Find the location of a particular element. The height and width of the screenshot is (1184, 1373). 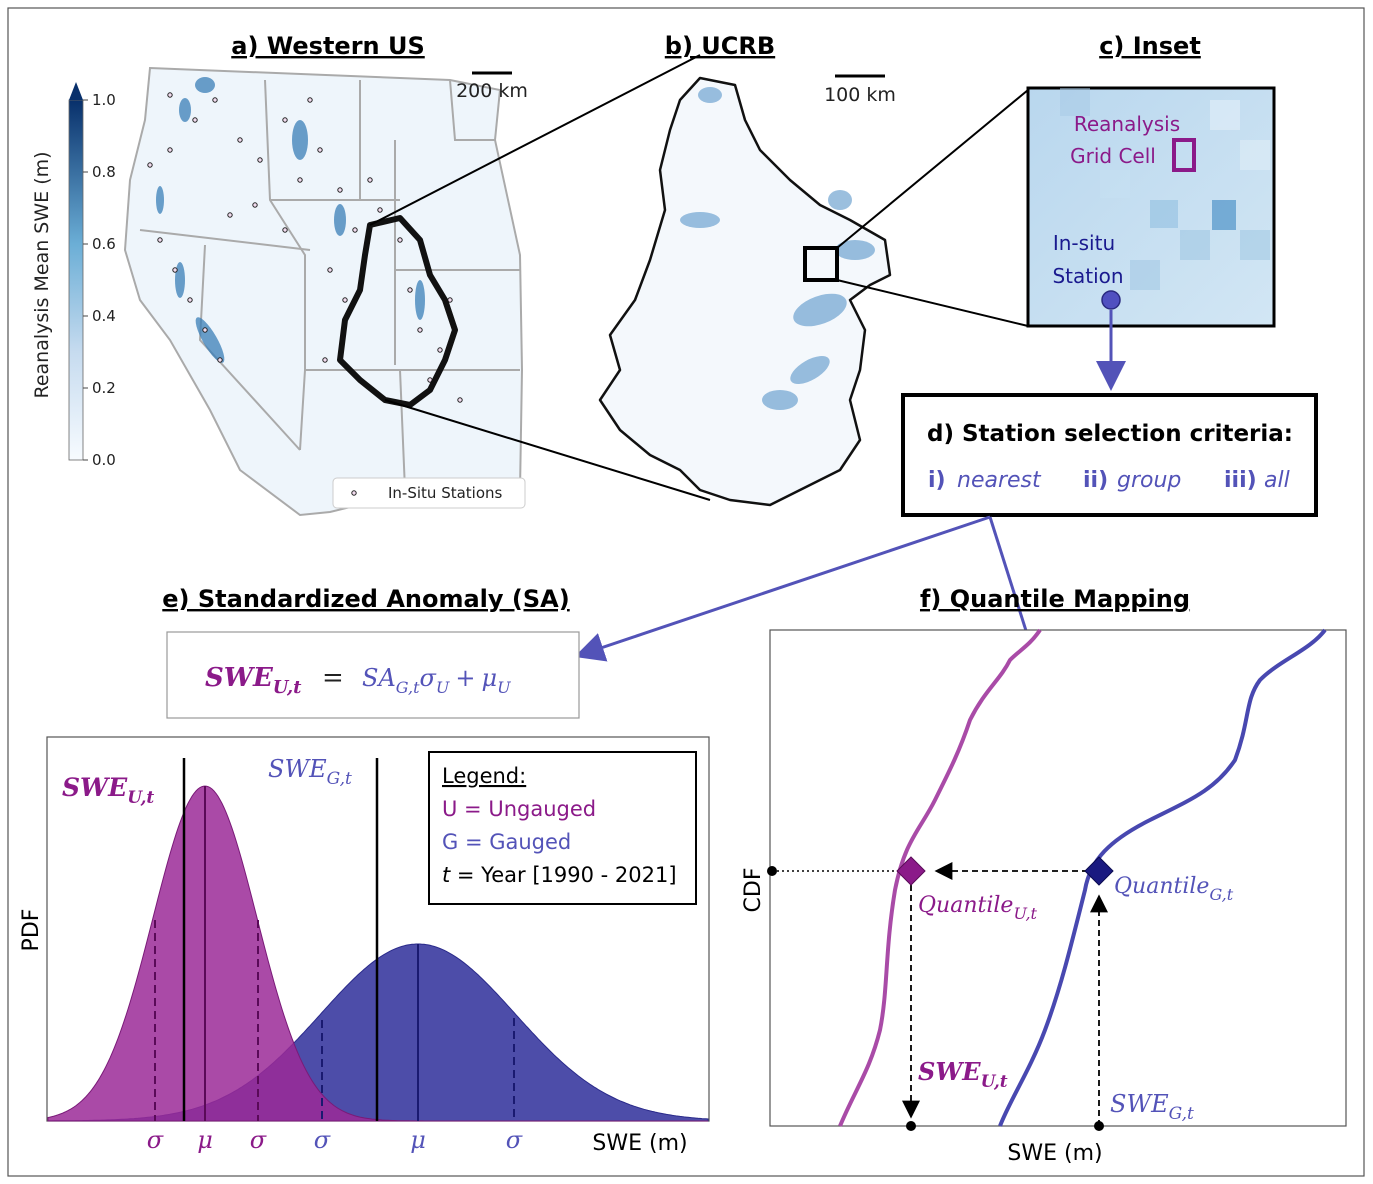

station-label-line1: In-situ is located at coordinates (1084, 243).